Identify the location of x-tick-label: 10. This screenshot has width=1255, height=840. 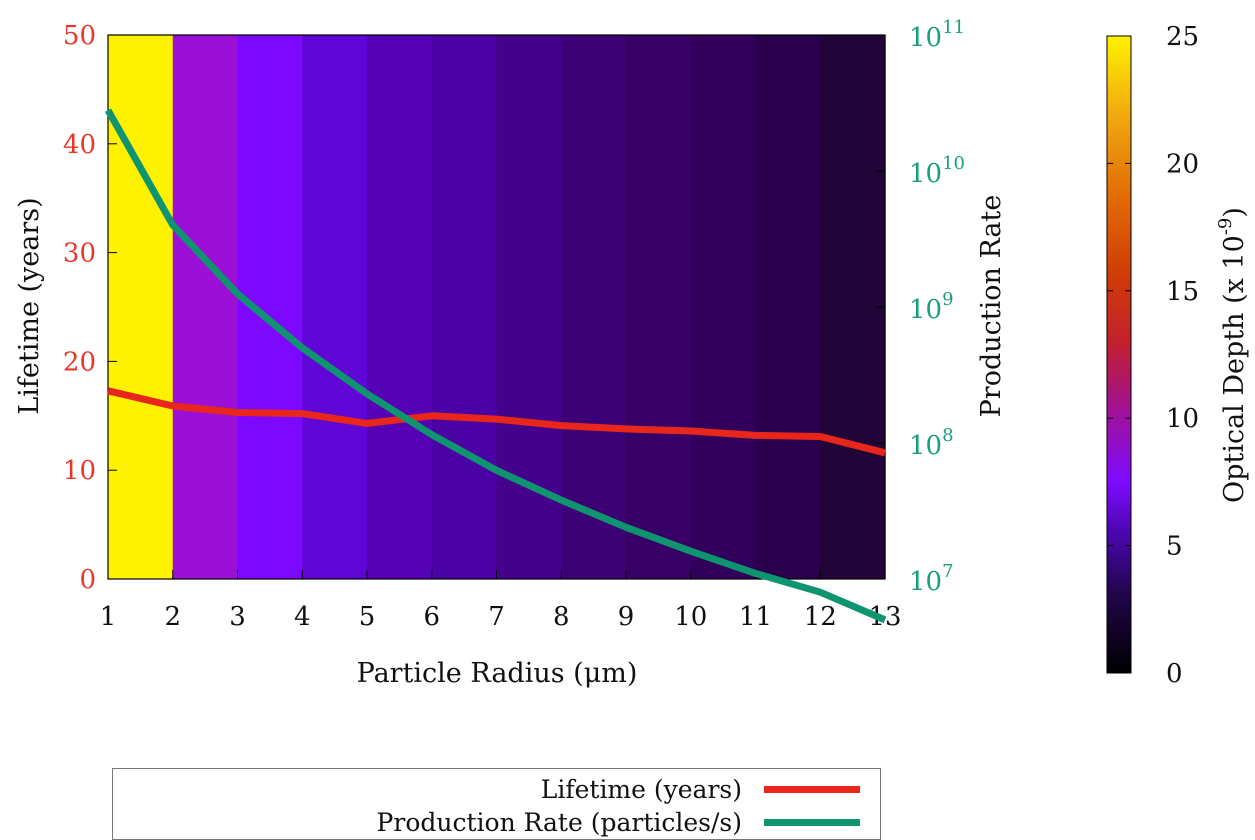
(690, 617).